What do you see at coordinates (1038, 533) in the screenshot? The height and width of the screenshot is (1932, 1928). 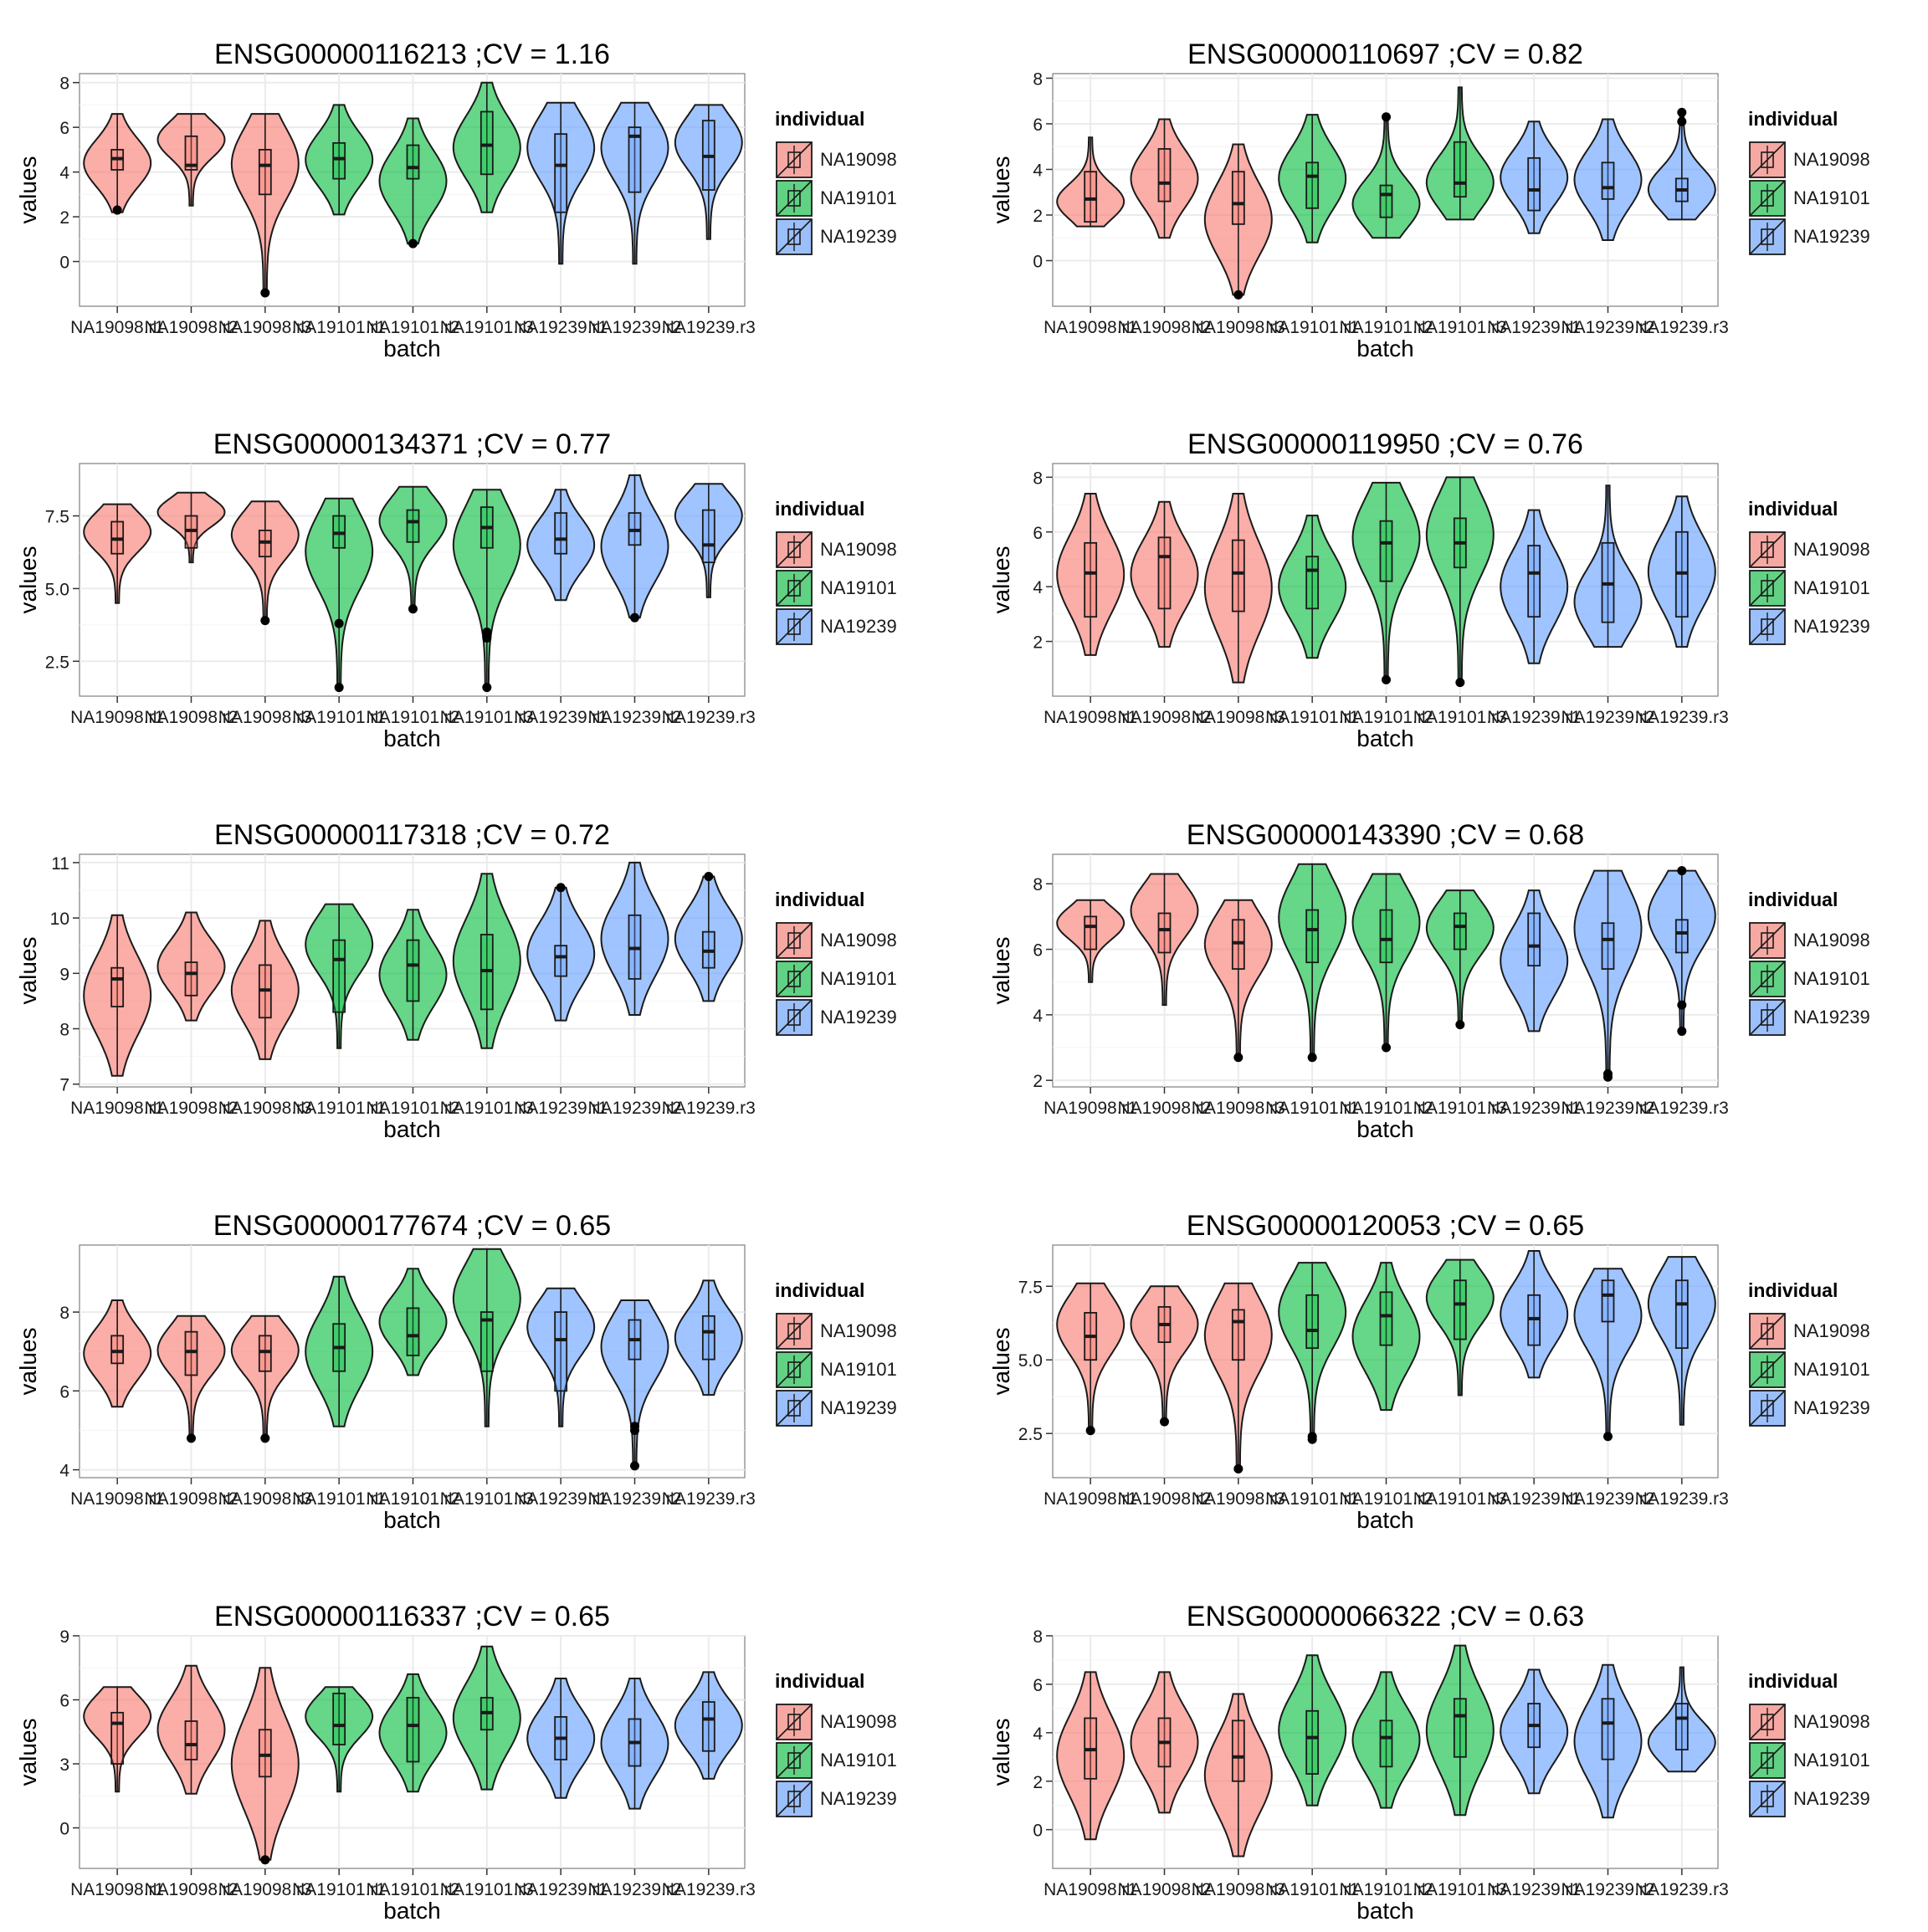 I see `y-tick-label: 6` at bounding box center [1038, 533].